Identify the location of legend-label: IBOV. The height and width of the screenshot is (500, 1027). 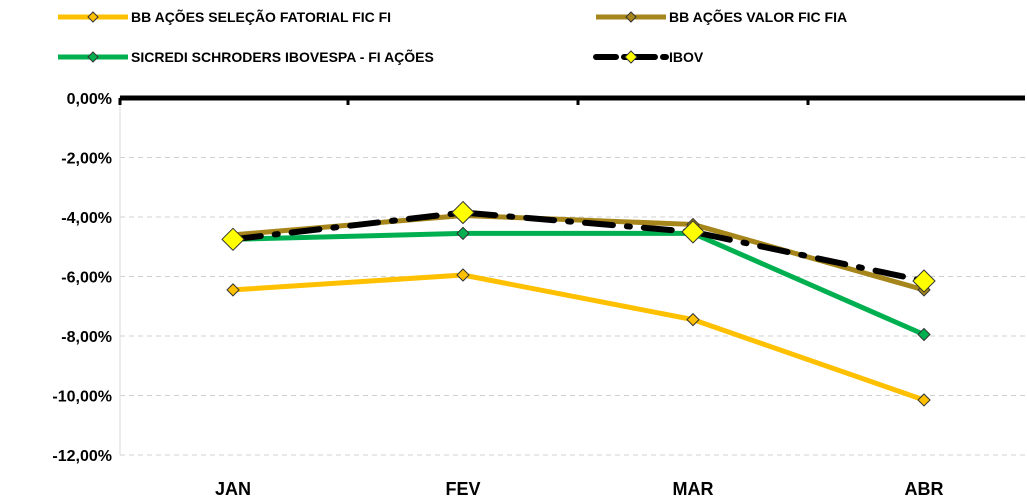
(686, 57).